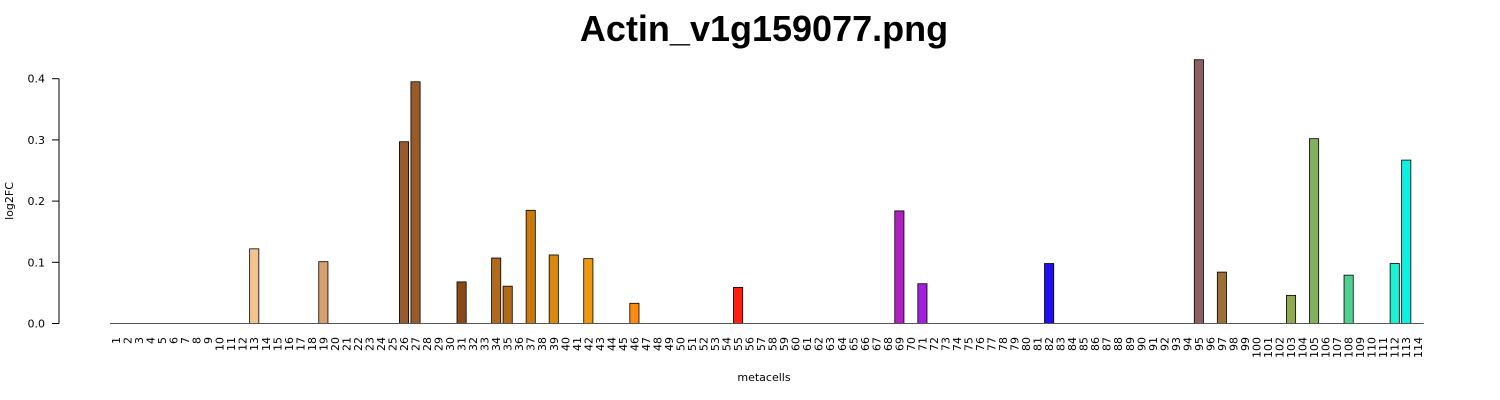  I want to click on x-tick-label: 6, so click(174, 340).